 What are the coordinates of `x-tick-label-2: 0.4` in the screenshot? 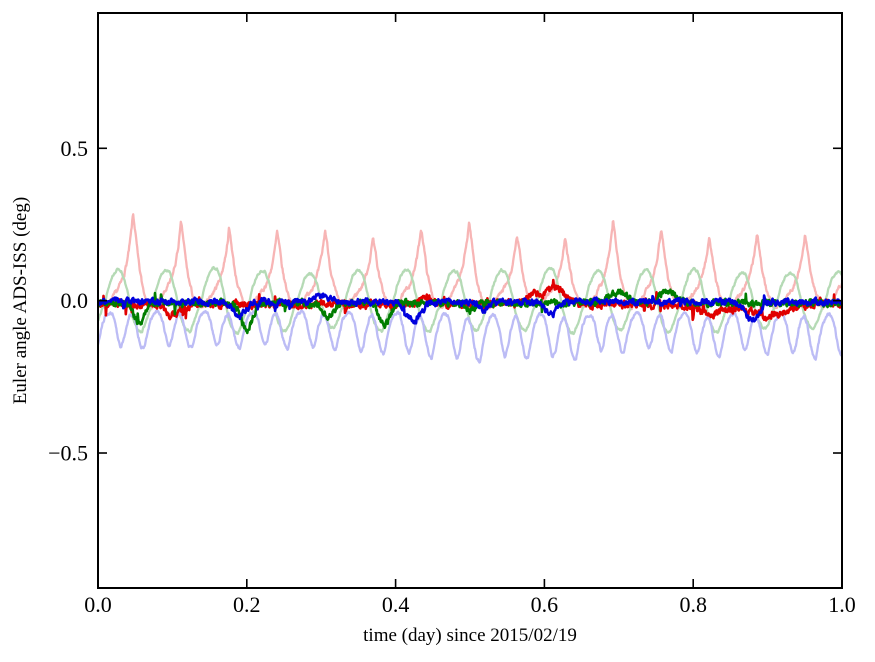 It's located at (396, 604).